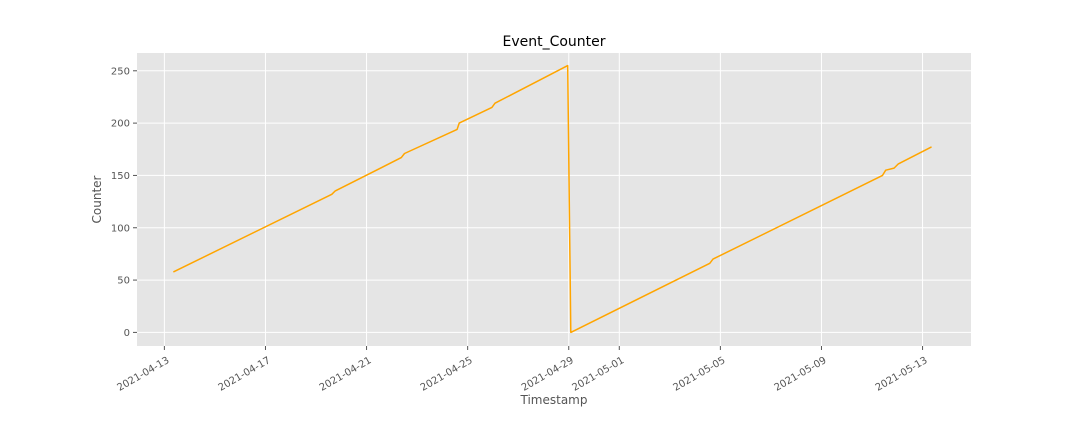  I want to click on y-tick-label: 0, so click(127, 333).